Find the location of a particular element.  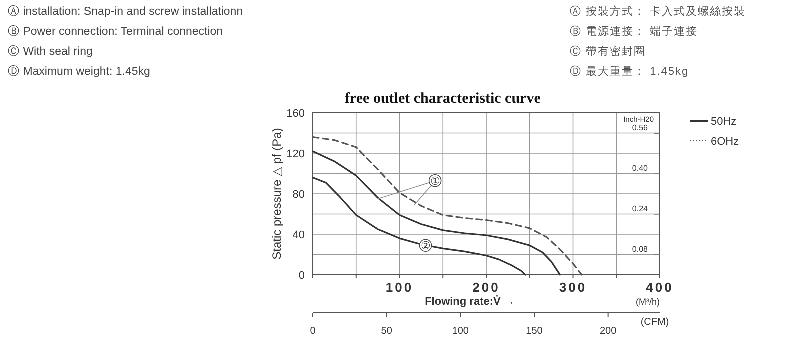

x2-tick-label: 0 is located at coordinates (313, 331).